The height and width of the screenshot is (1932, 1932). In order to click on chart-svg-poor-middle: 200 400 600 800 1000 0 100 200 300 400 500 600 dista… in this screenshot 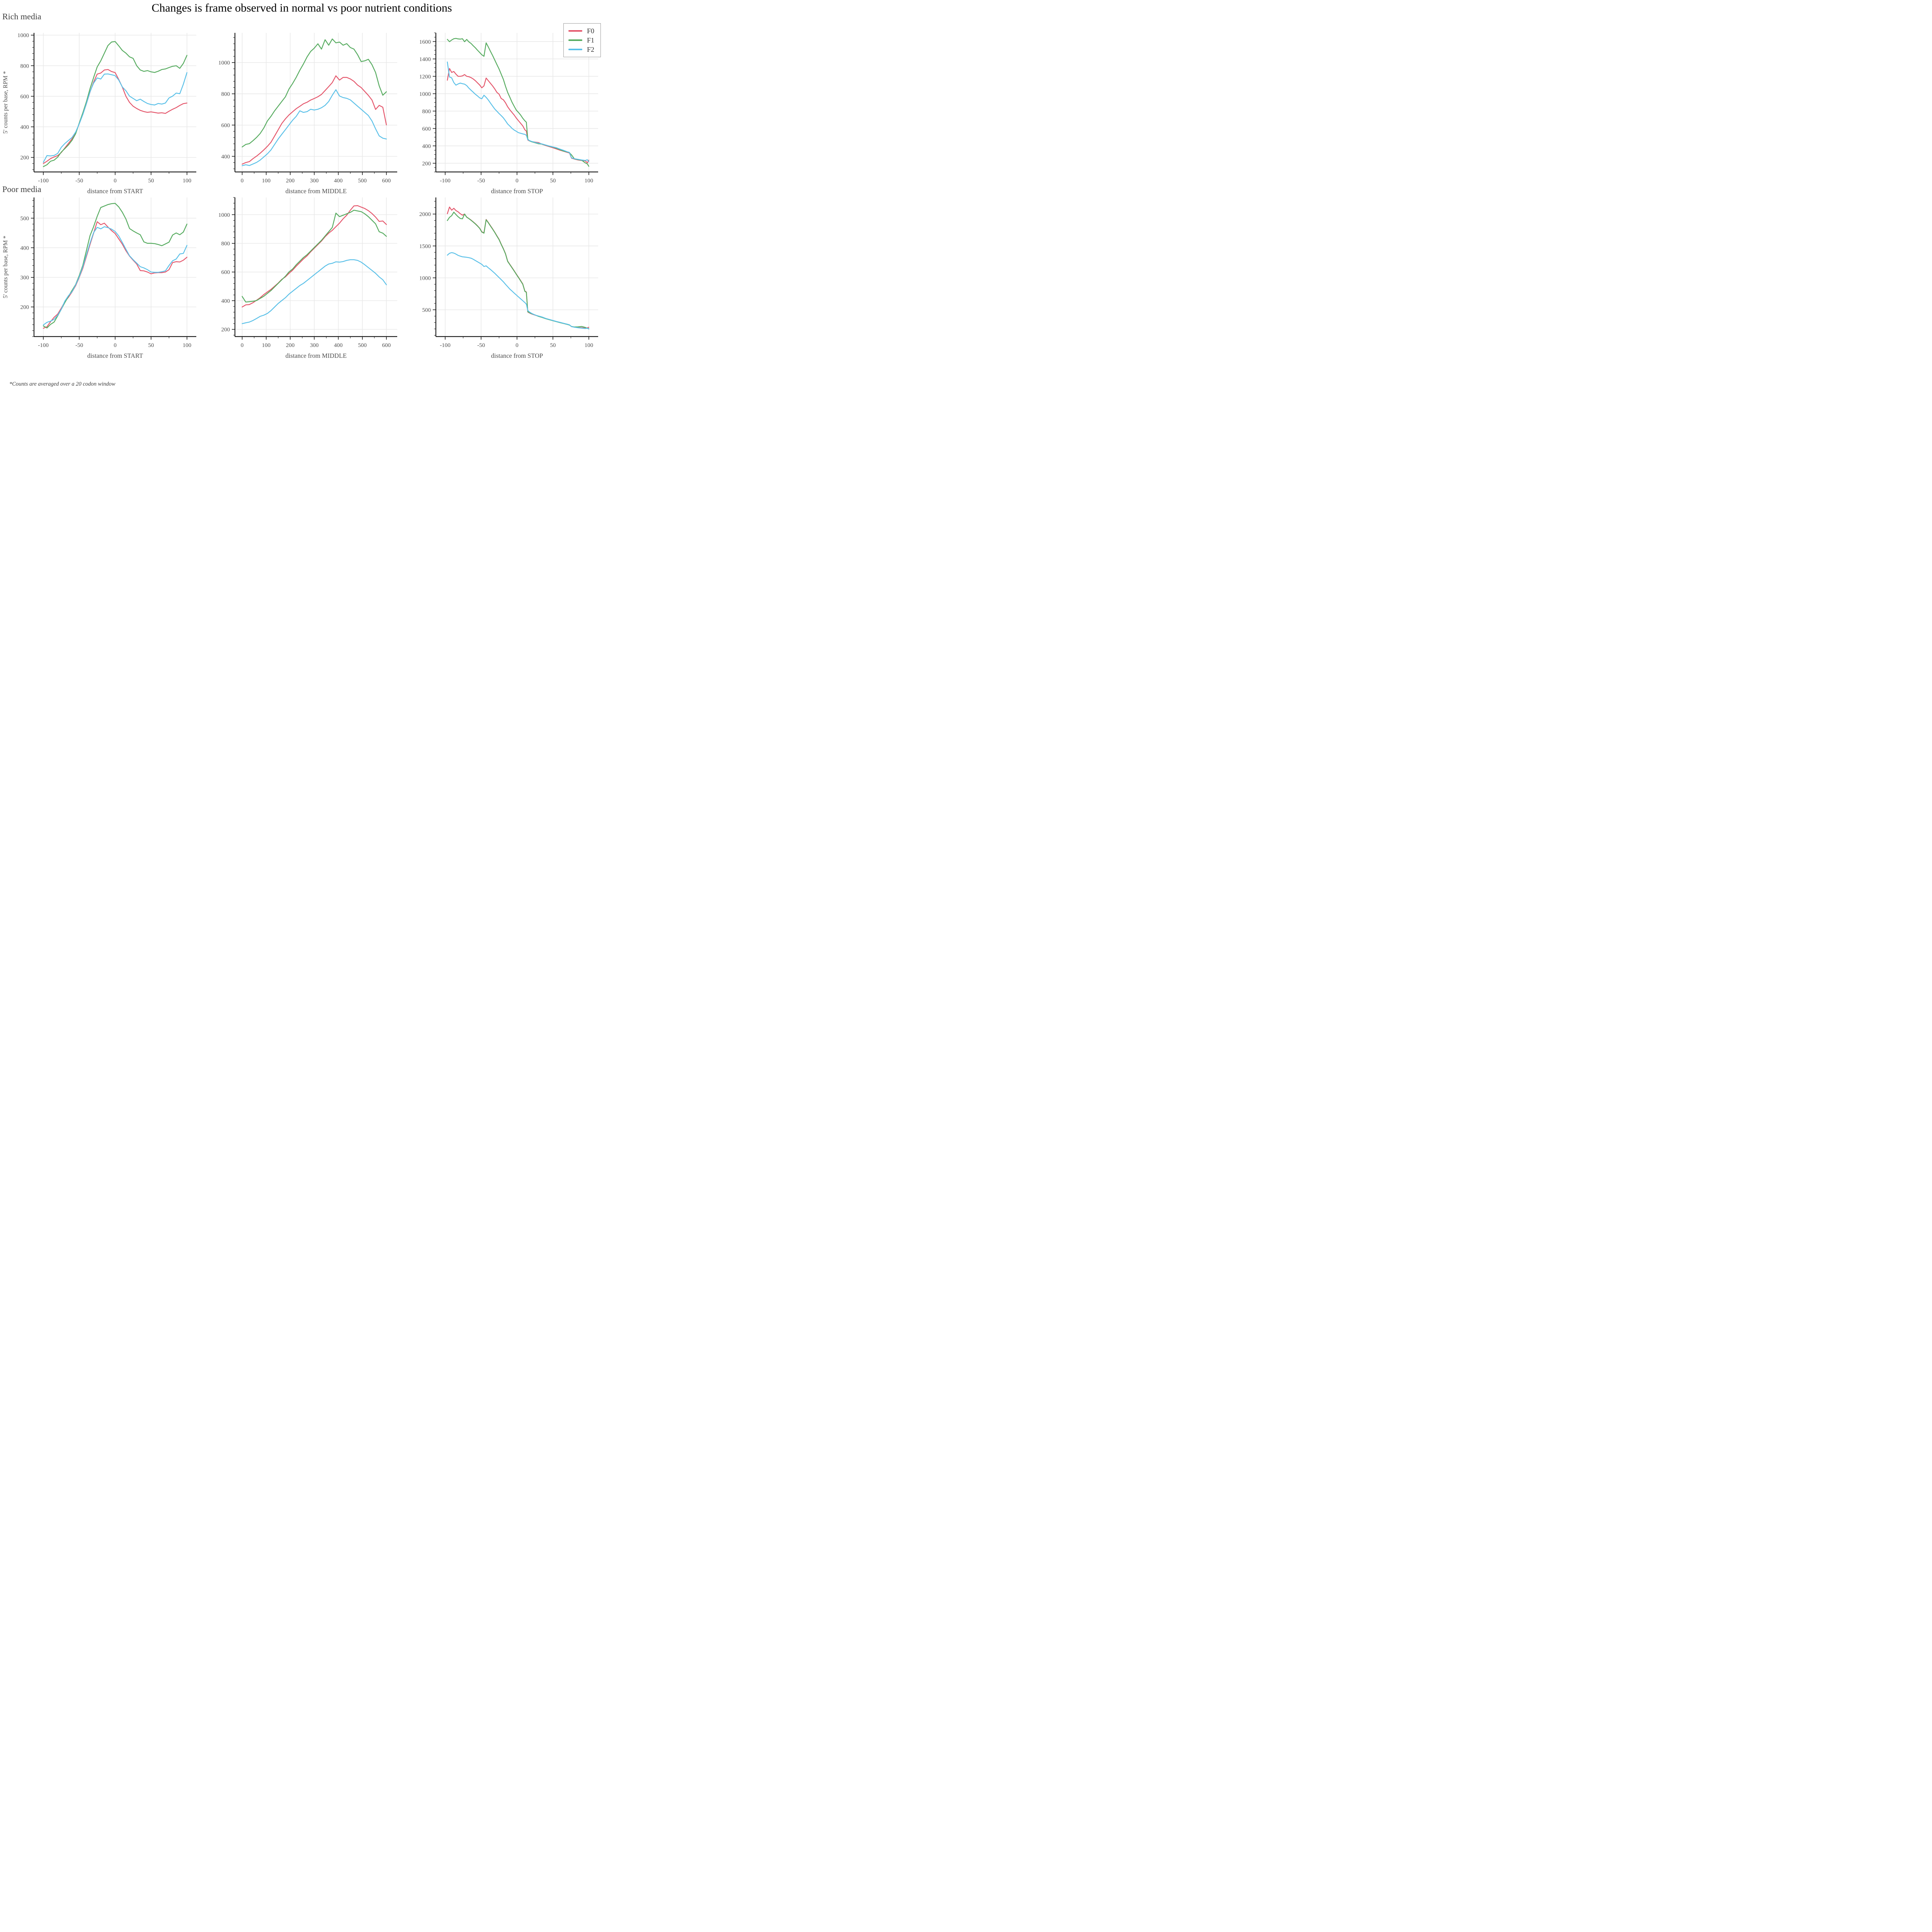, I will do `click(307, 278)`.